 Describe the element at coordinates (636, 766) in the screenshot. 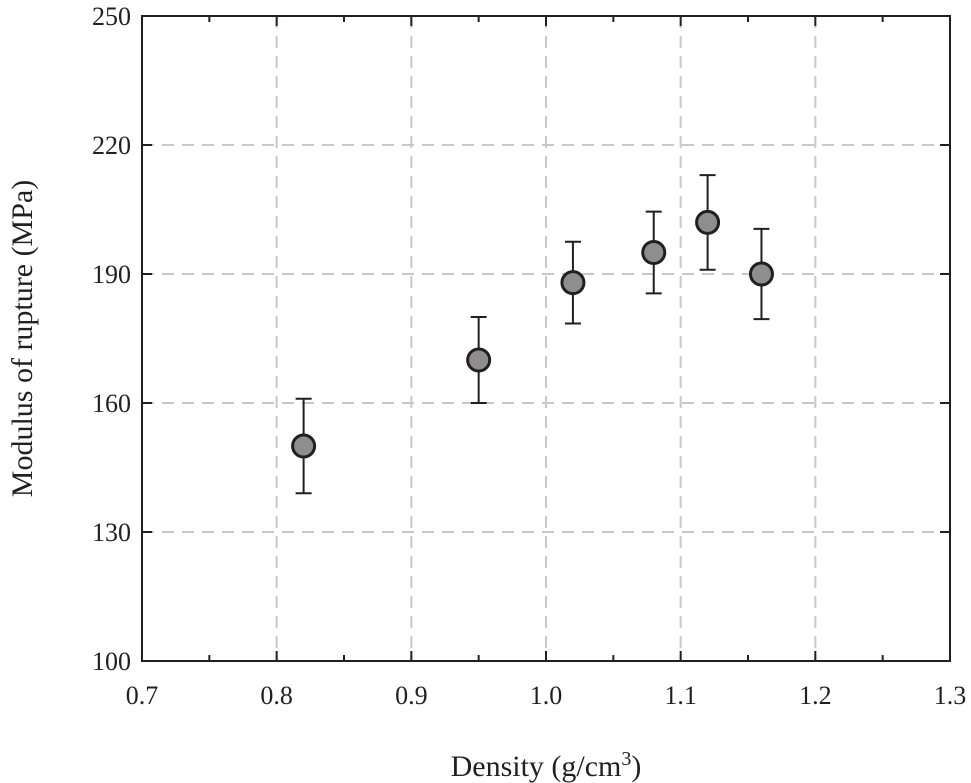

I see `x-axis-title-suffix: )` at that location.